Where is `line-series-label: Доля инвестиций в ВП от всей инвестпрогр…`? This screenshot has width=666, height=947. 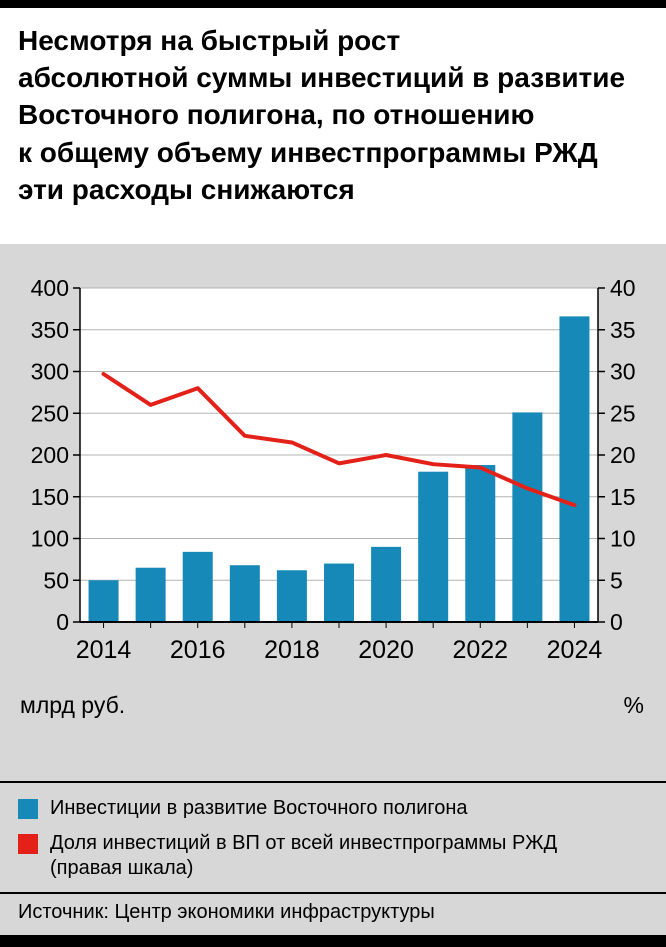 line-series-label: Доля инвестиций в ВП от всей инвестпрогр… is located at coordinates (304, 855).